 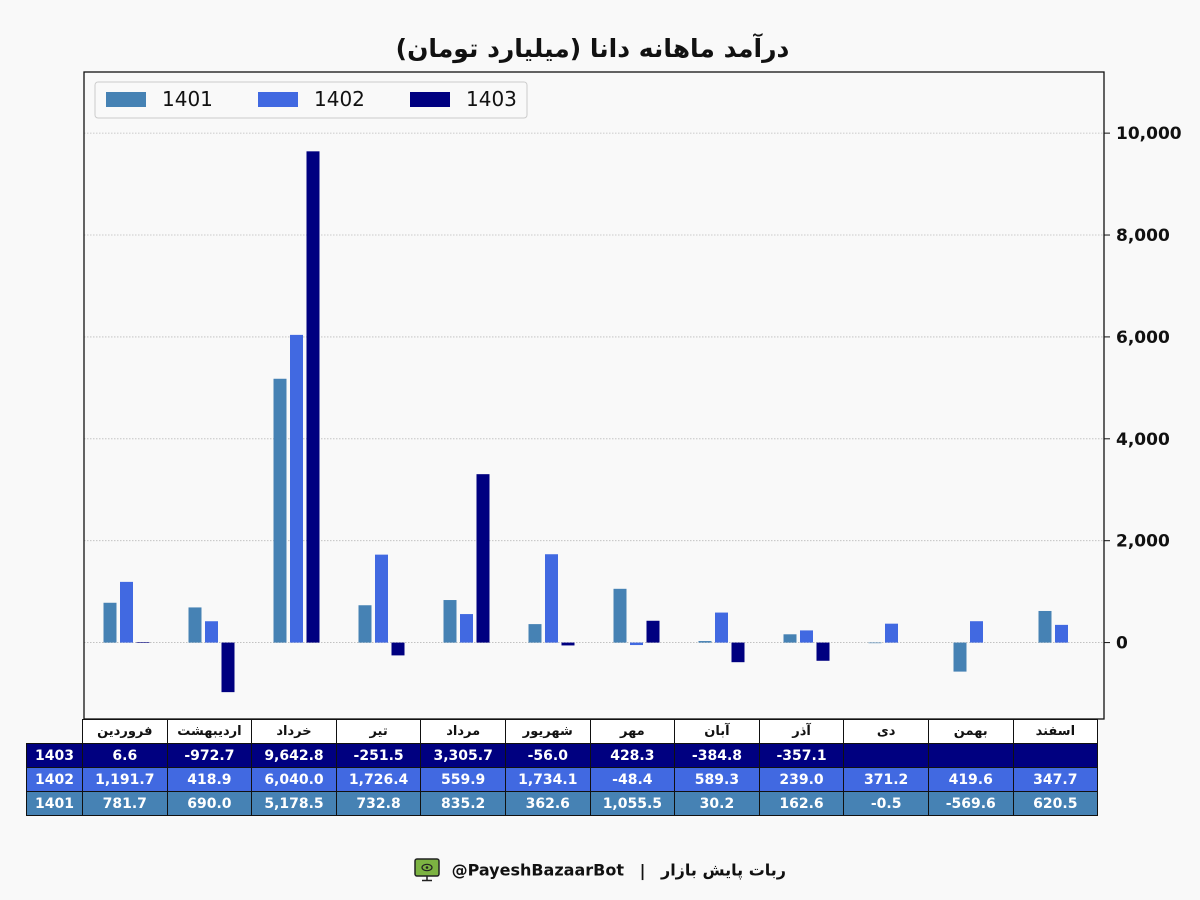 I want to click on table-header-cell: آبان, so click(x=717, y=731).